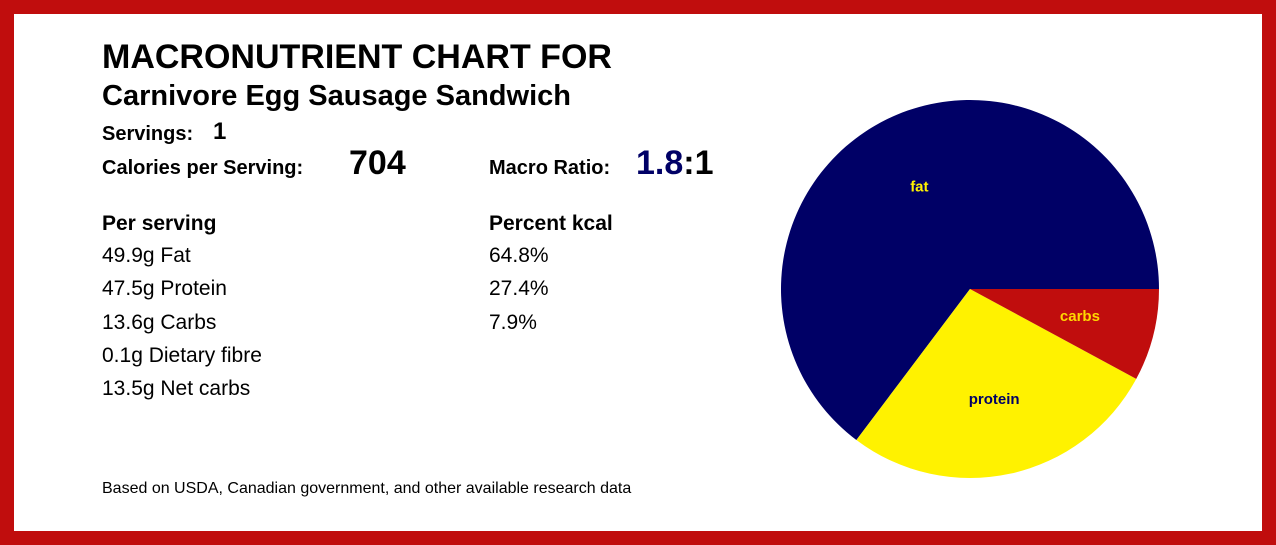  What do you see at coordinates (919, 187) in the screenshot?
I see `slice-label: fat` at bounding box center [919, 187].